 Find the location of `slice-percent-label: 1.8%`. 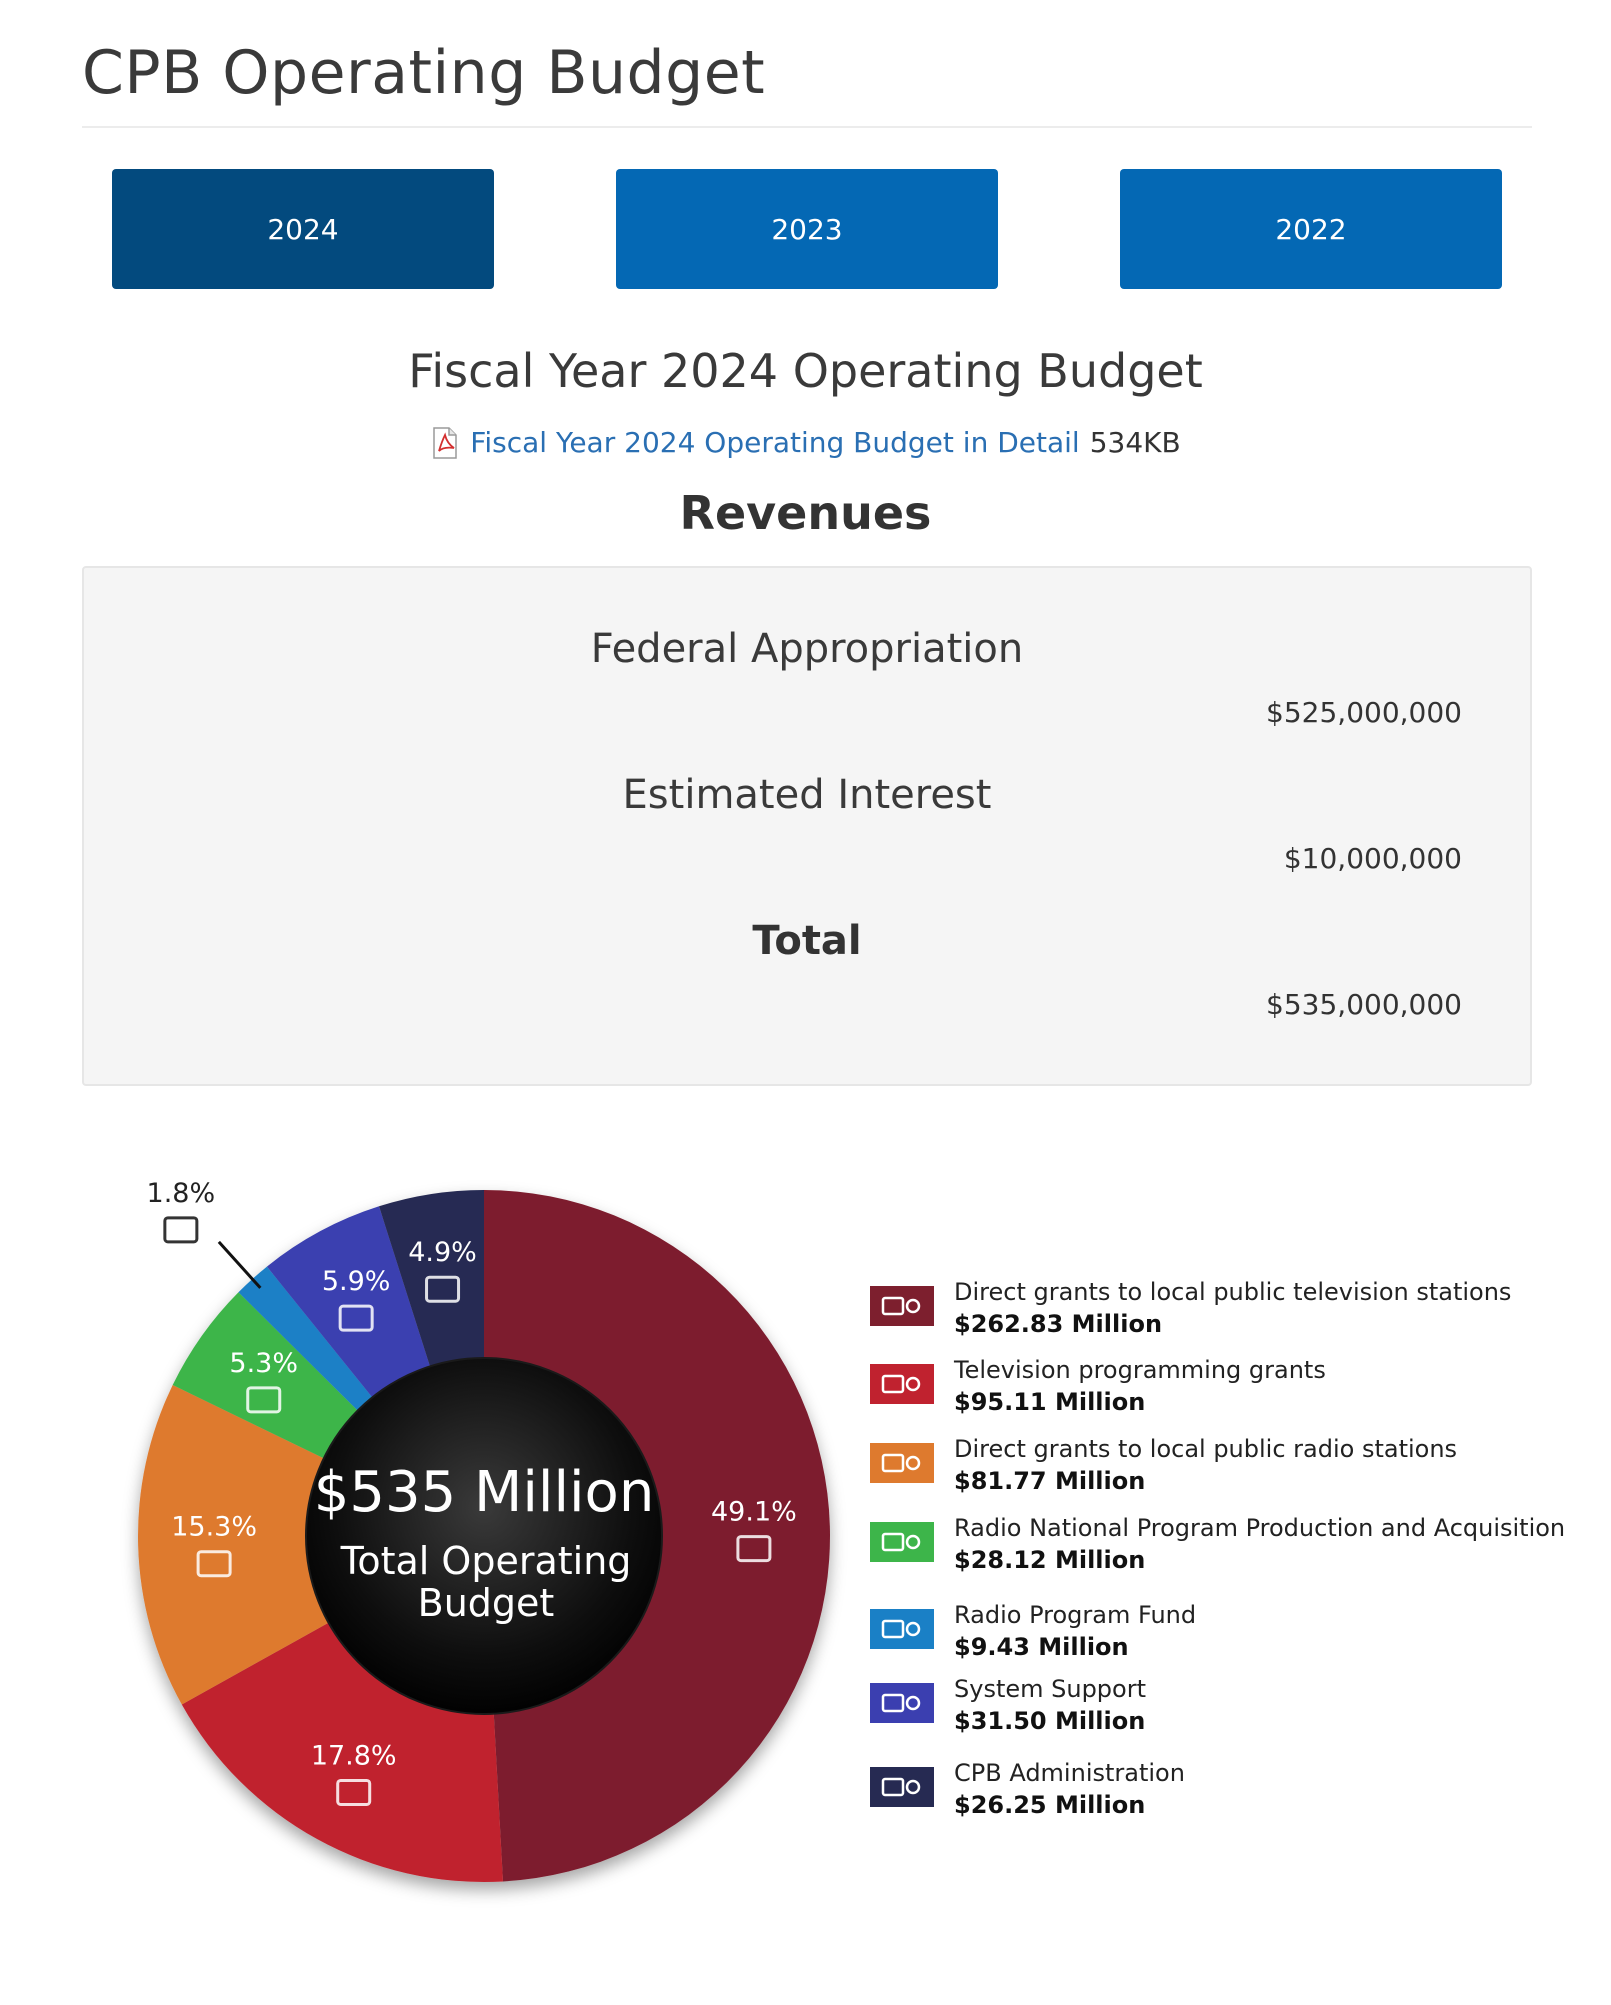

slice-percent-label: 1.8% is located at coordinates (181, 1193).